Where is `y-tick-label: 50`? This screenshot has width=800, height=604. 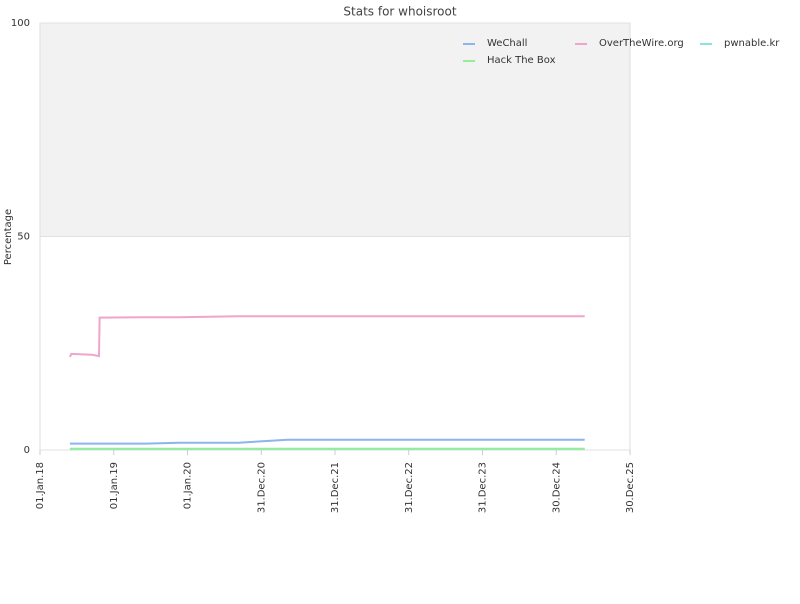
y-tick-label: 50 is located at coordinates (23, 237).